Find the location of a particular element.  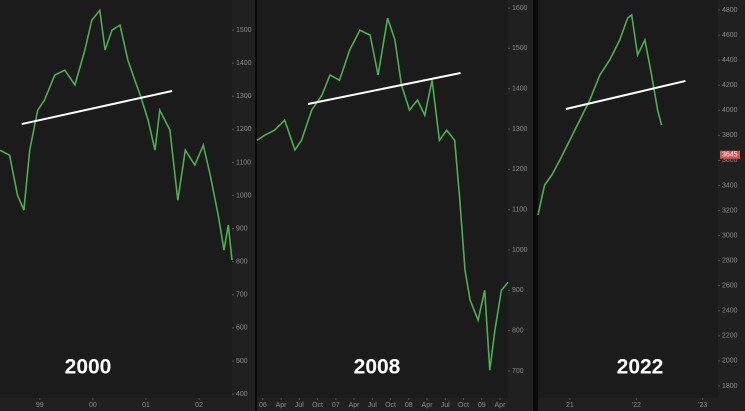

y-tick-label: 3800 is located at coordinates (730, 135).